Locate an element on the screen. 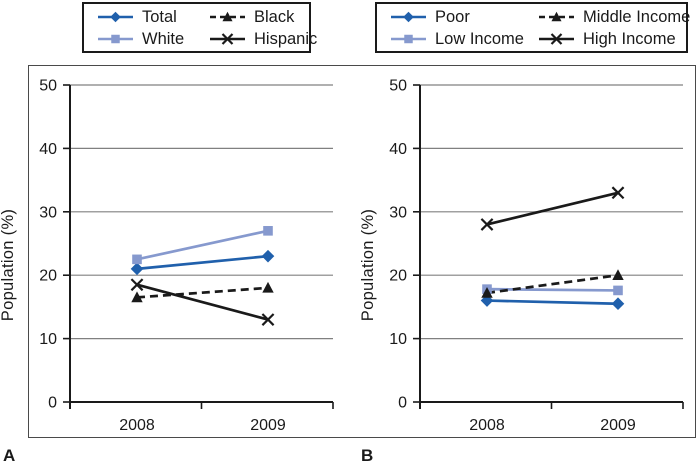 The height and width of the screenshot is (466, 700). legend-label-low-income: Low Income is located at coordinates (479, 38).